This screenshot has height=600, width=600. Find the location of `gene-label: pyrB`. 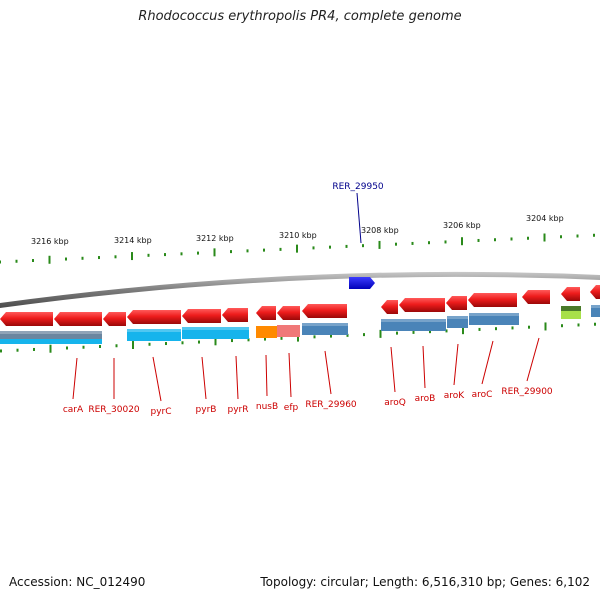

gene-label: pyrB is located at coordinates (206, 410).